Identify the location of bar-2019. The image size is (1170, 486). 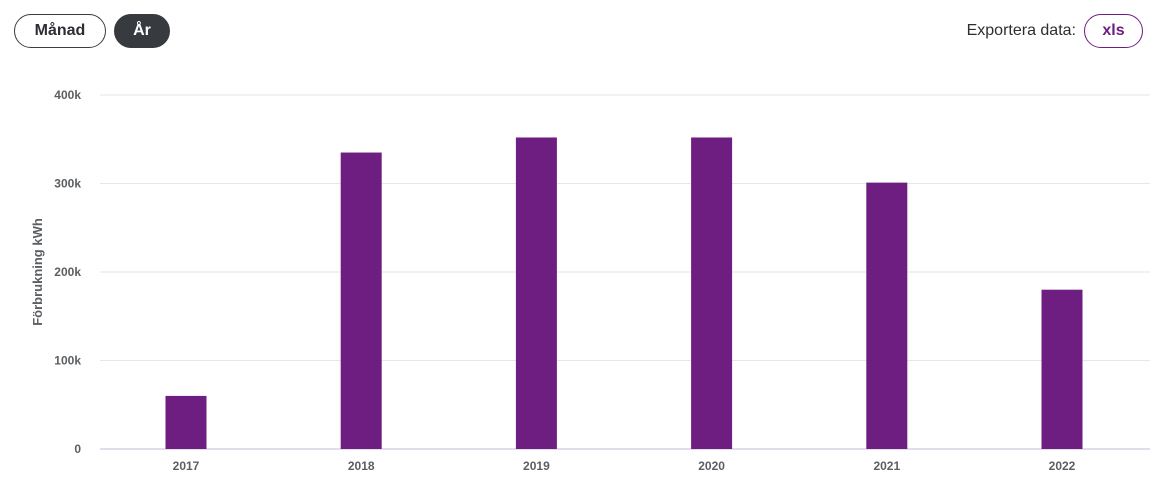
(536, 293).